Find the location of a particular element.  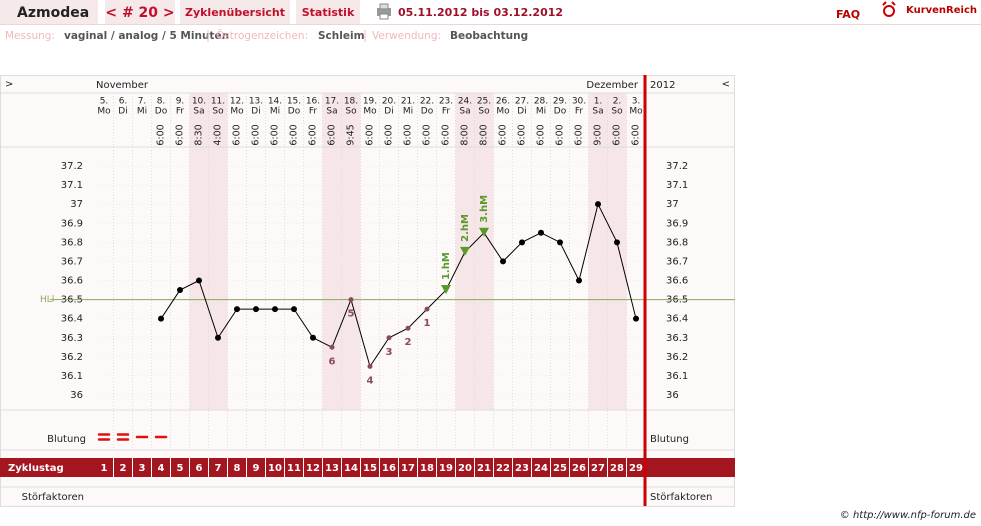

time-label: 8:00 is located at coordinates (484, 134).